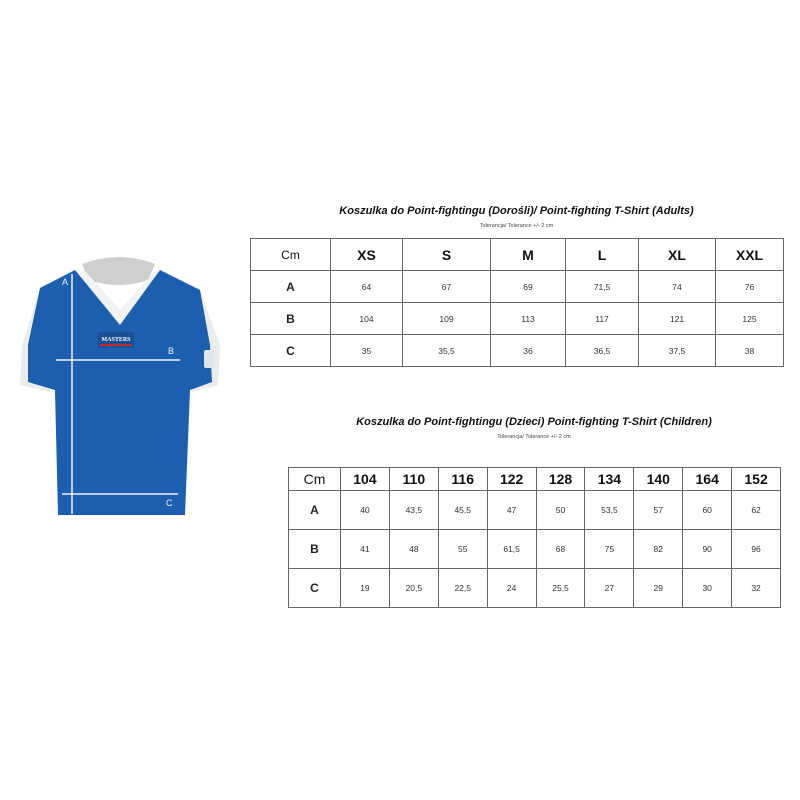 The width and height of the screenshot is (800, 800). I want to click on table-row: A 40 43,5 45,5 47 50 53,5 57 60 62, so click(535, 510).